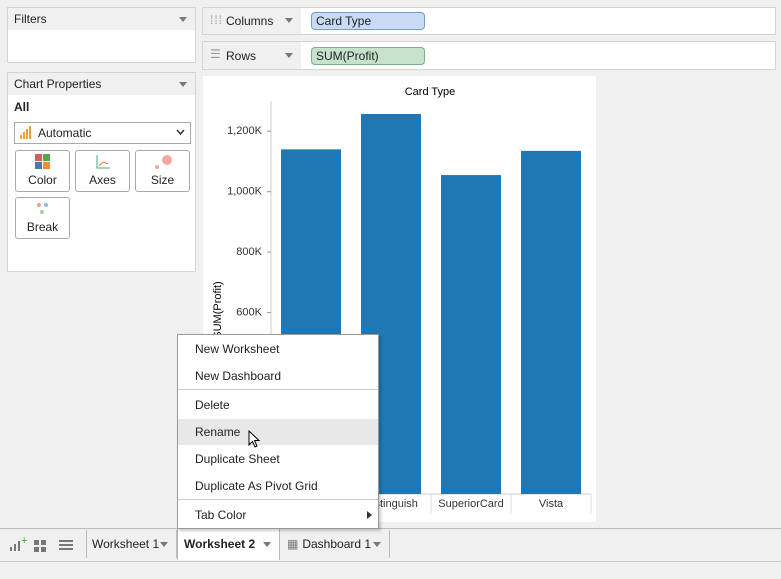  What do you see at coordinates (221, 515) in the screenshot?
I see `menu-item: Tab Color` at bounding box center [221, 515].